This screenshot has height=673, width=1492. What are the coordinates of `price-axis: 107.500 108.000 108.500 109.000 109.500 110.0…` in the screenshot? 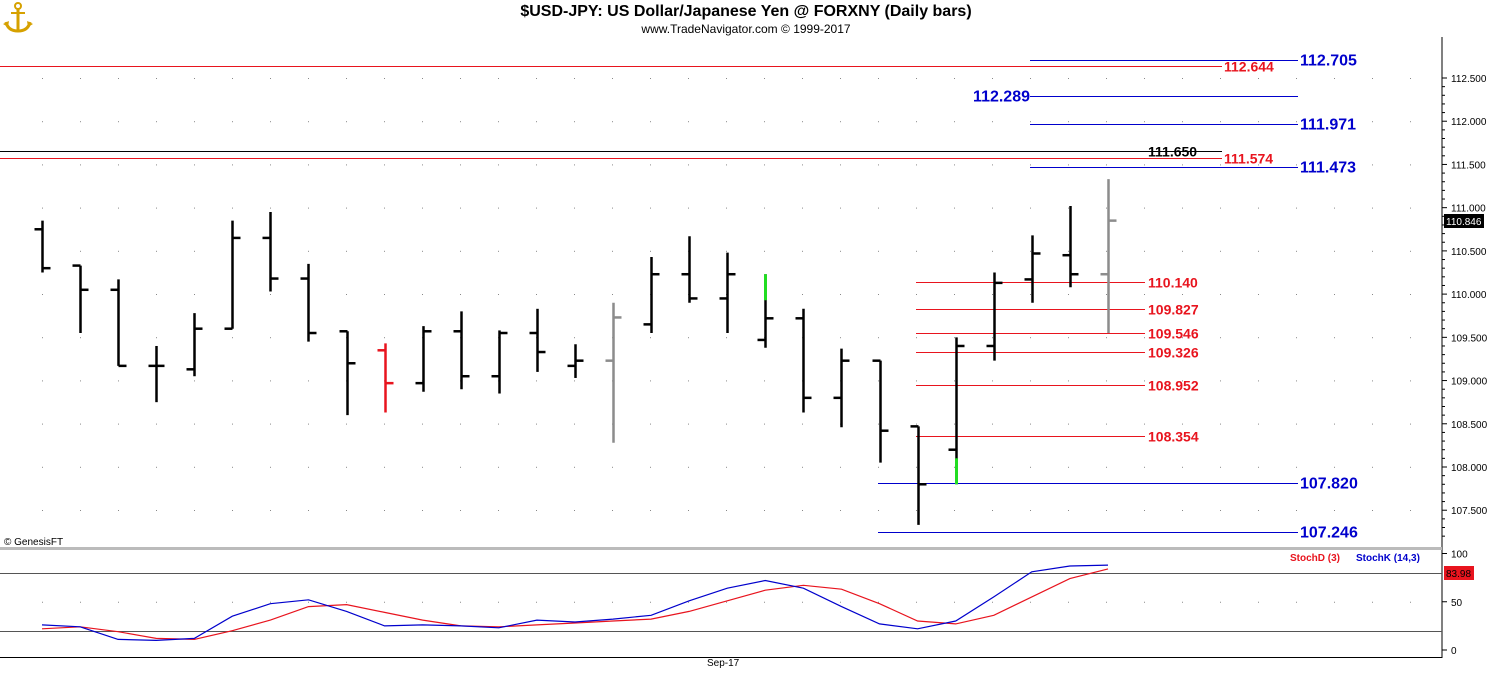 It's located at (1465, 305).